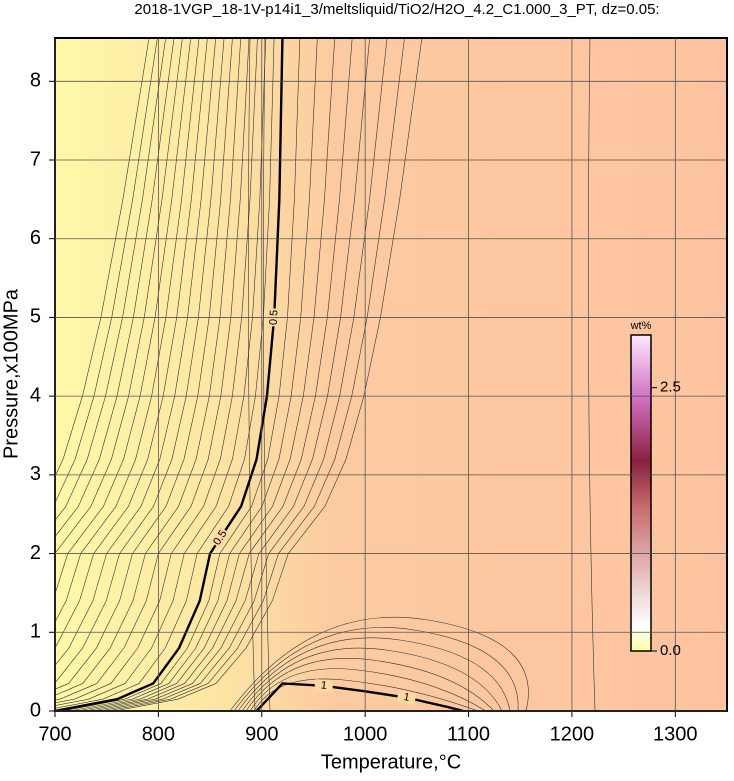 The image size is (734, 781). Describe the element at coordinates (35, 553) in the screenshot. I see `y-tick-label: 2` at that location.